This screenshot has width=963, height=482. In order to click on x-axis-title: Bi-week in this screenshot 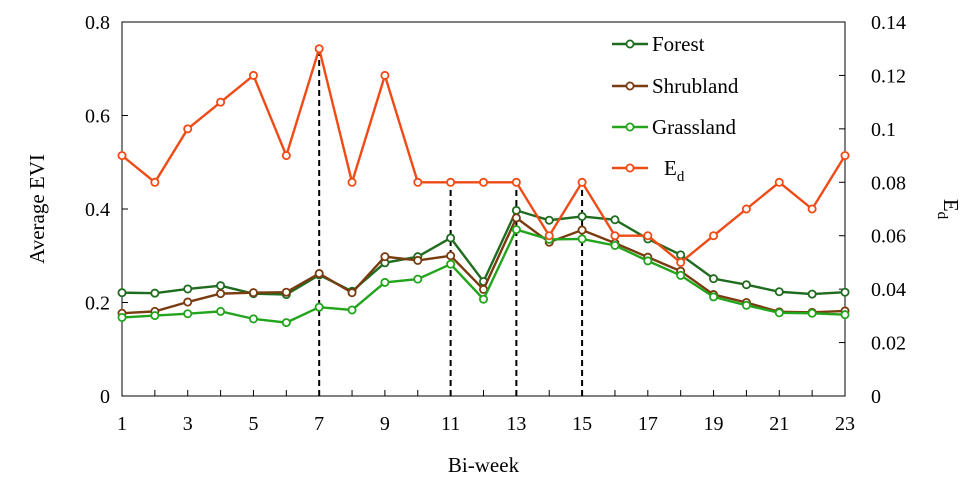, I will do `click(484, 465)`.